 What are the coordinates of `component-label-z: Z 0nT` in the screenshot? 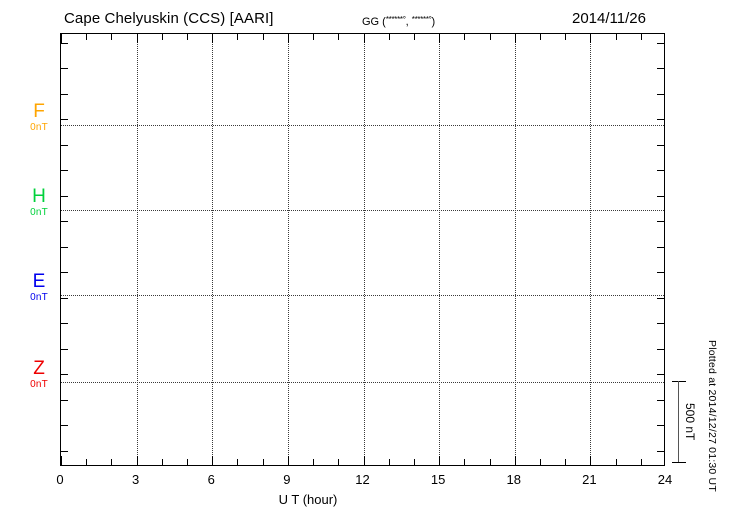 It's located at (39, 375).